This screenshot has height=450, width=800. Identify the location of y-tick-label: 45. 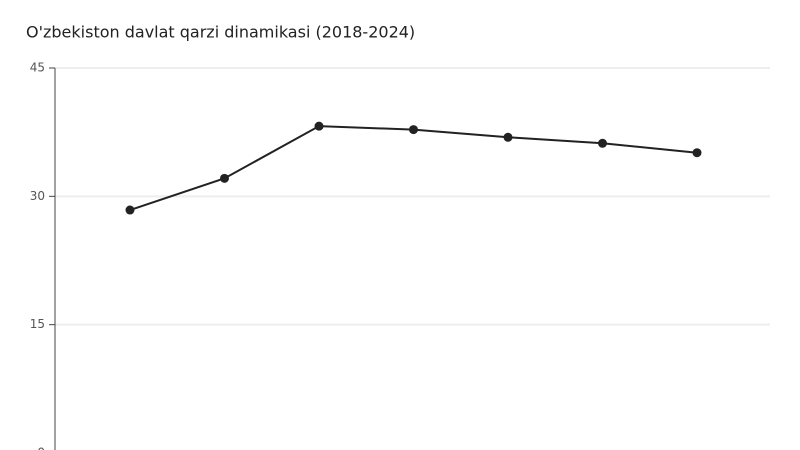
(37, 68).